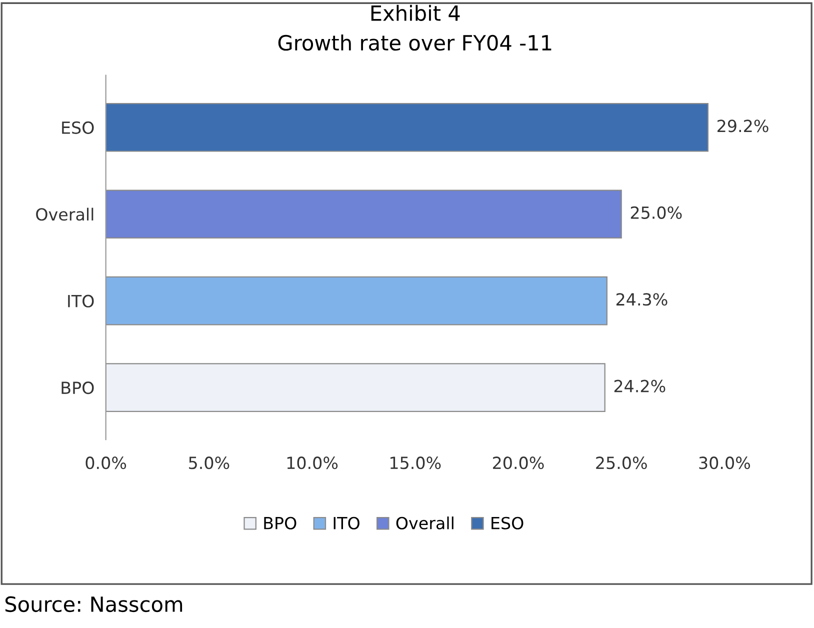 This screenshot has height=628, width=814. Describe the element at coordinates (209, 463) in the screenshot. I see `x-tick-label: 5.0%` at that location.